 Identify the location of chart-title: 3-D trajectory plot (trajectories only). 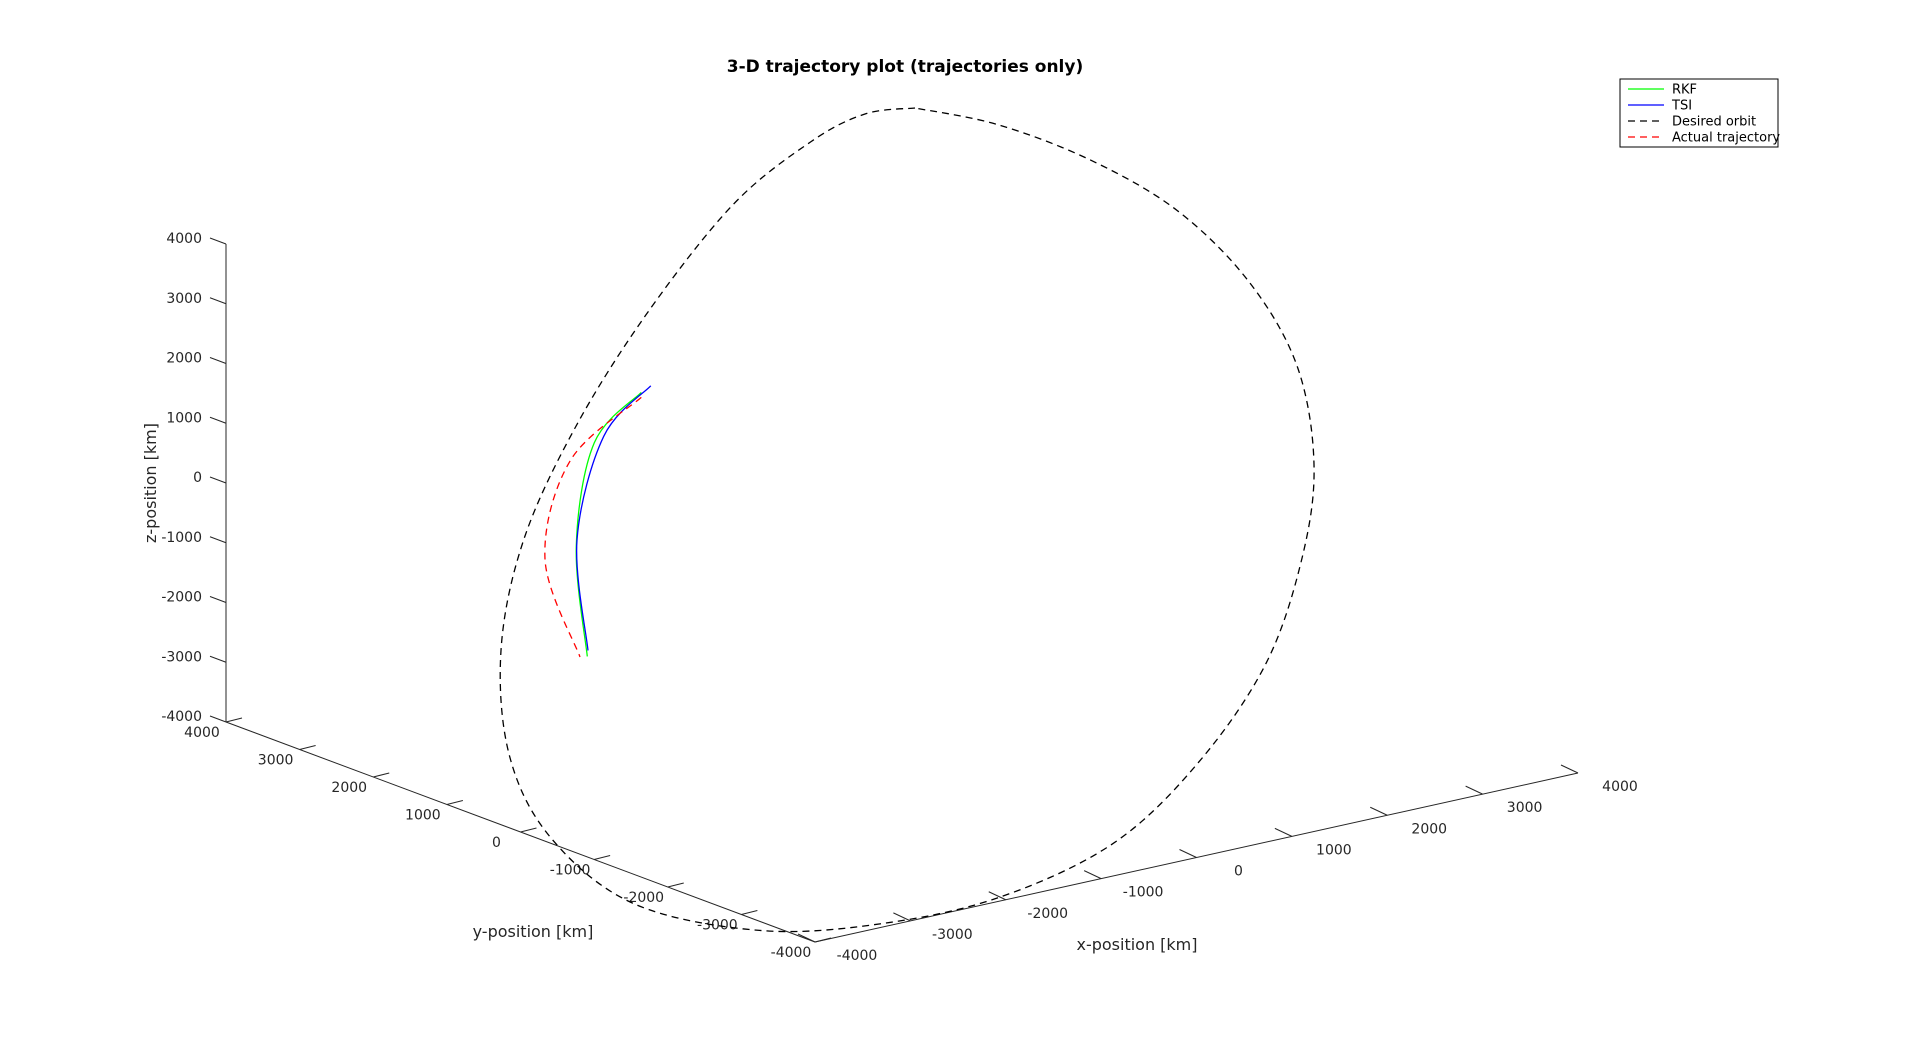
(905, 67).